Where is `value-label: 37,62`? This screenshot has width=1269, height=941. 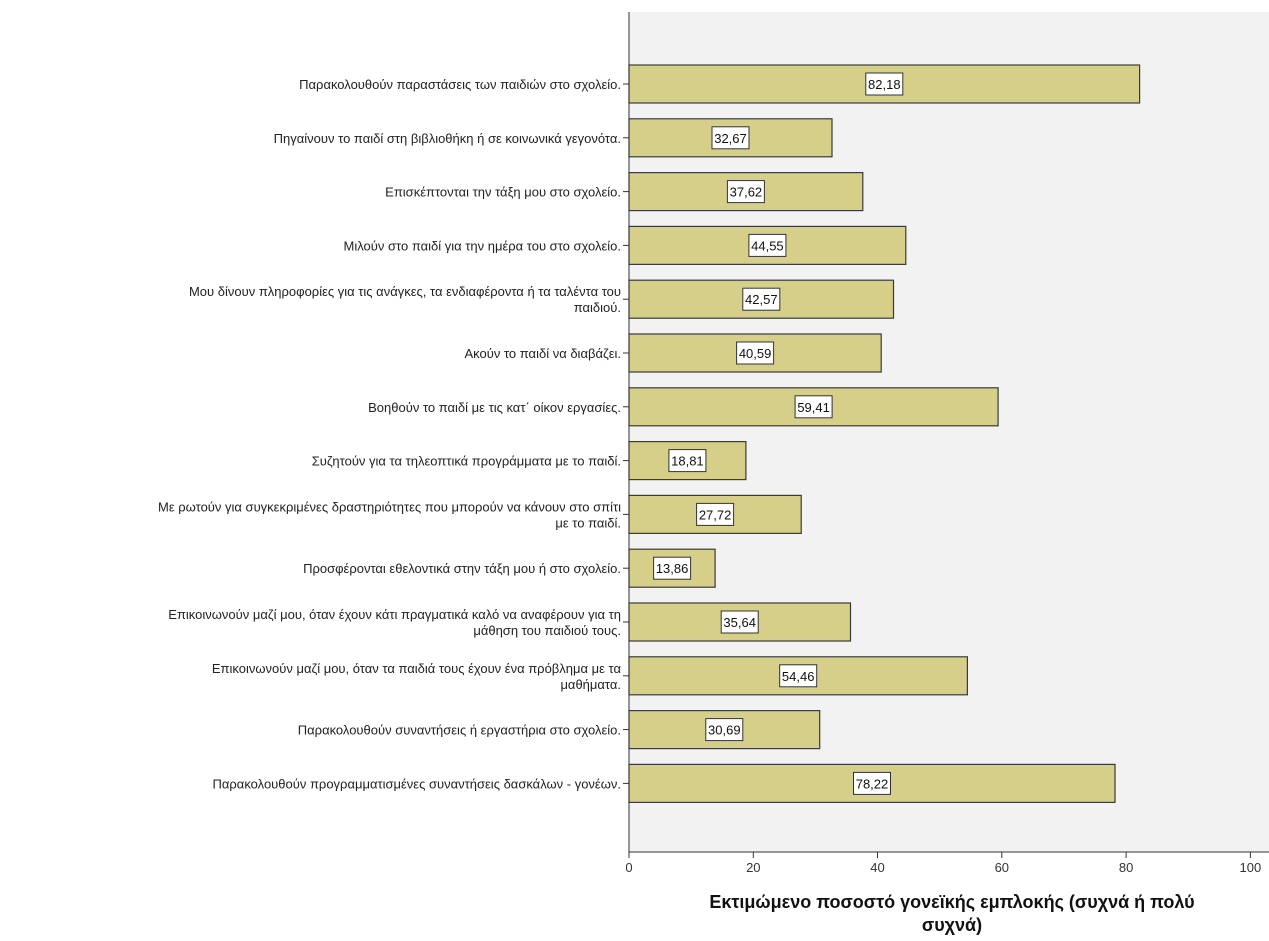
value-label: 37,62 is located at coordinates (746, 192).